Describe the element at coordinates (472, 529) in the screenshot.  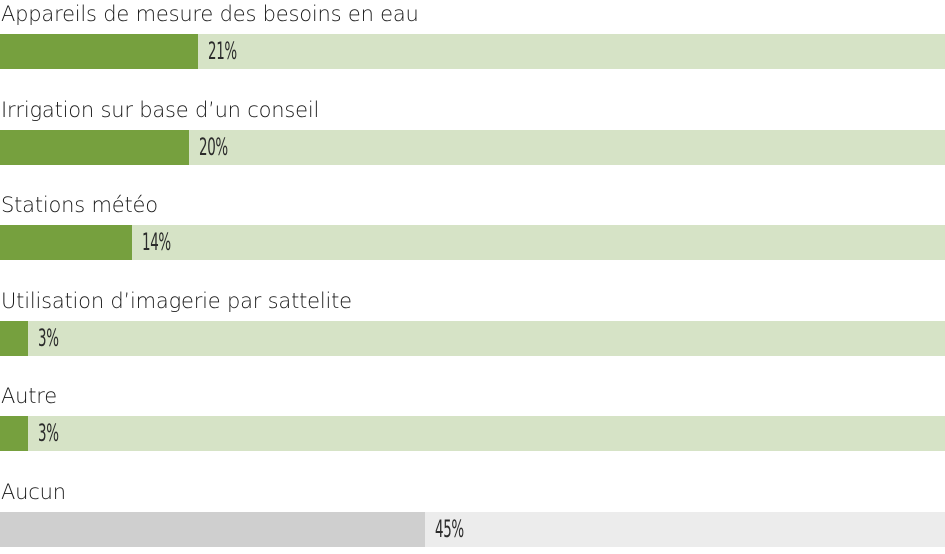
I see `bar-track: 45%` at that location.